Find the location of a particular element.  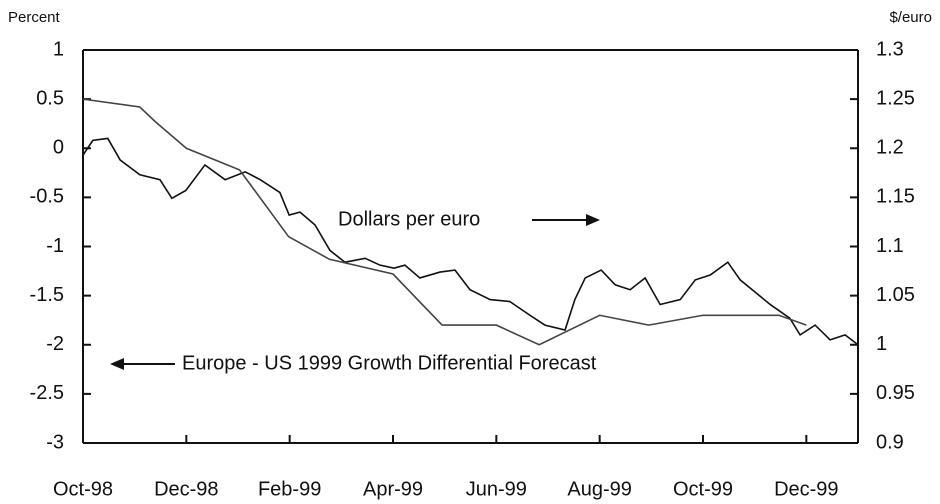

x-tick-label: Dec-98 is located at coordinates (186, 489).